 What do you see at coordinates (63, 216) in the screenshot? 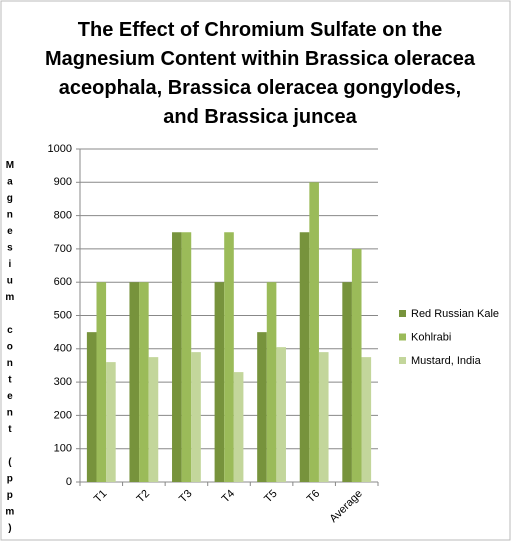
I see `y-tick-label: 800` at bounding box center [63, 216].